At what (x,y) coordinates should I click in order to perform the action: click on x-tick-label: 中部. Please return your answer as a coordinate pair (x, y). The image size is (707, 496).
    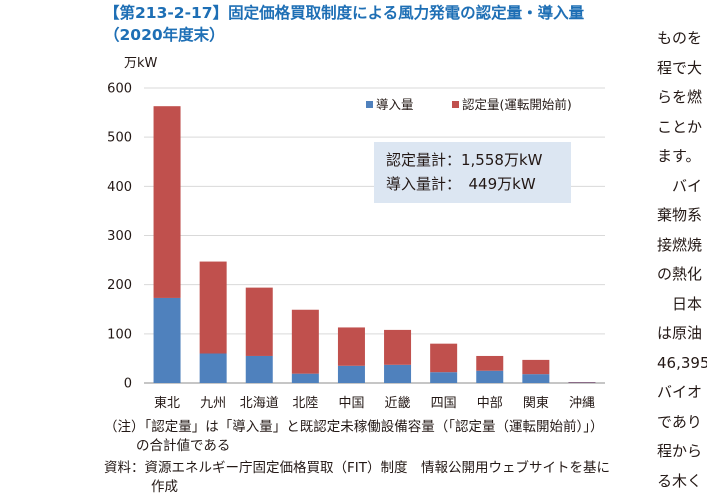
    Looking at the image, I should click on (490, 403).